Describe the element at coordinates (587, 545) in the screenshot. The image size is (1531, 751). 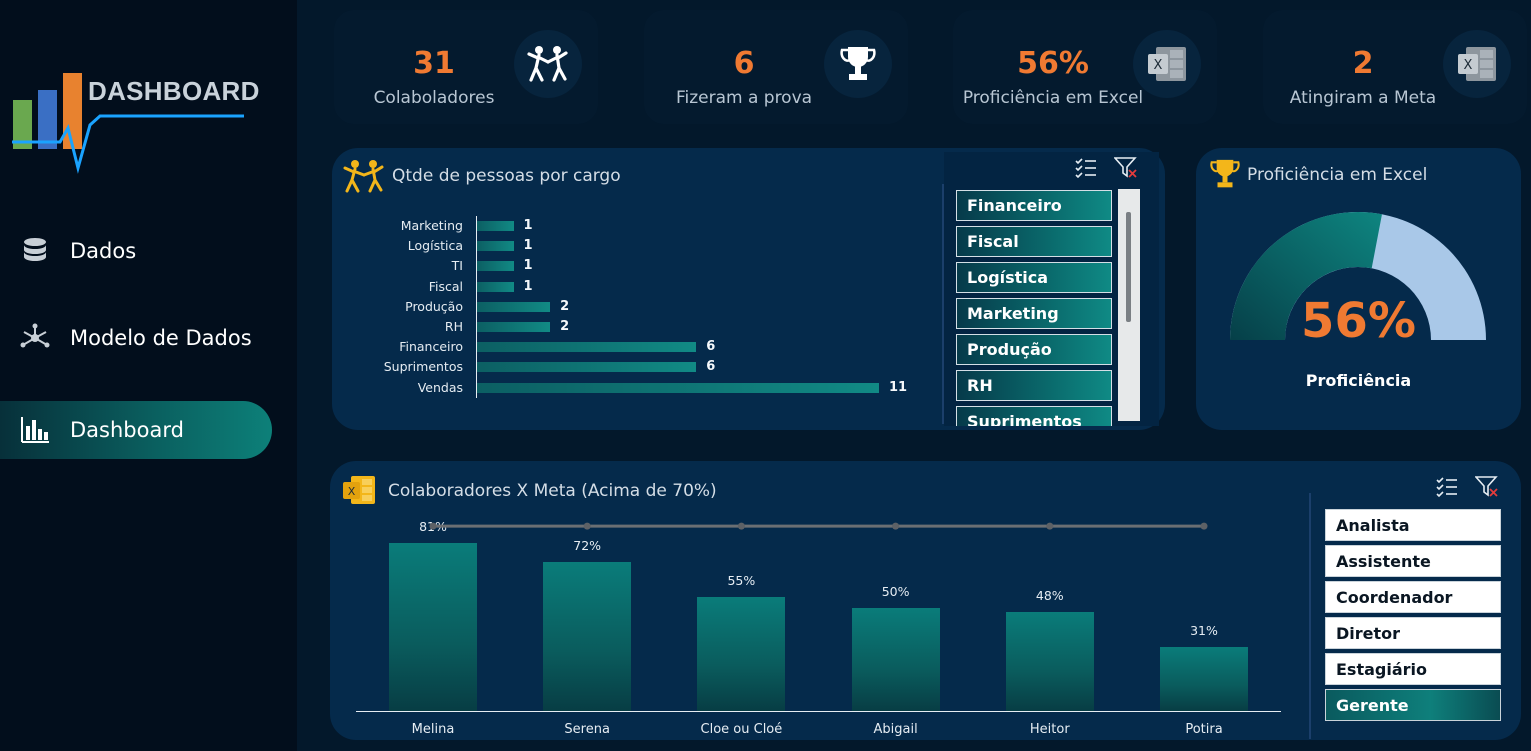
I see `data-label: 72%` at that location.